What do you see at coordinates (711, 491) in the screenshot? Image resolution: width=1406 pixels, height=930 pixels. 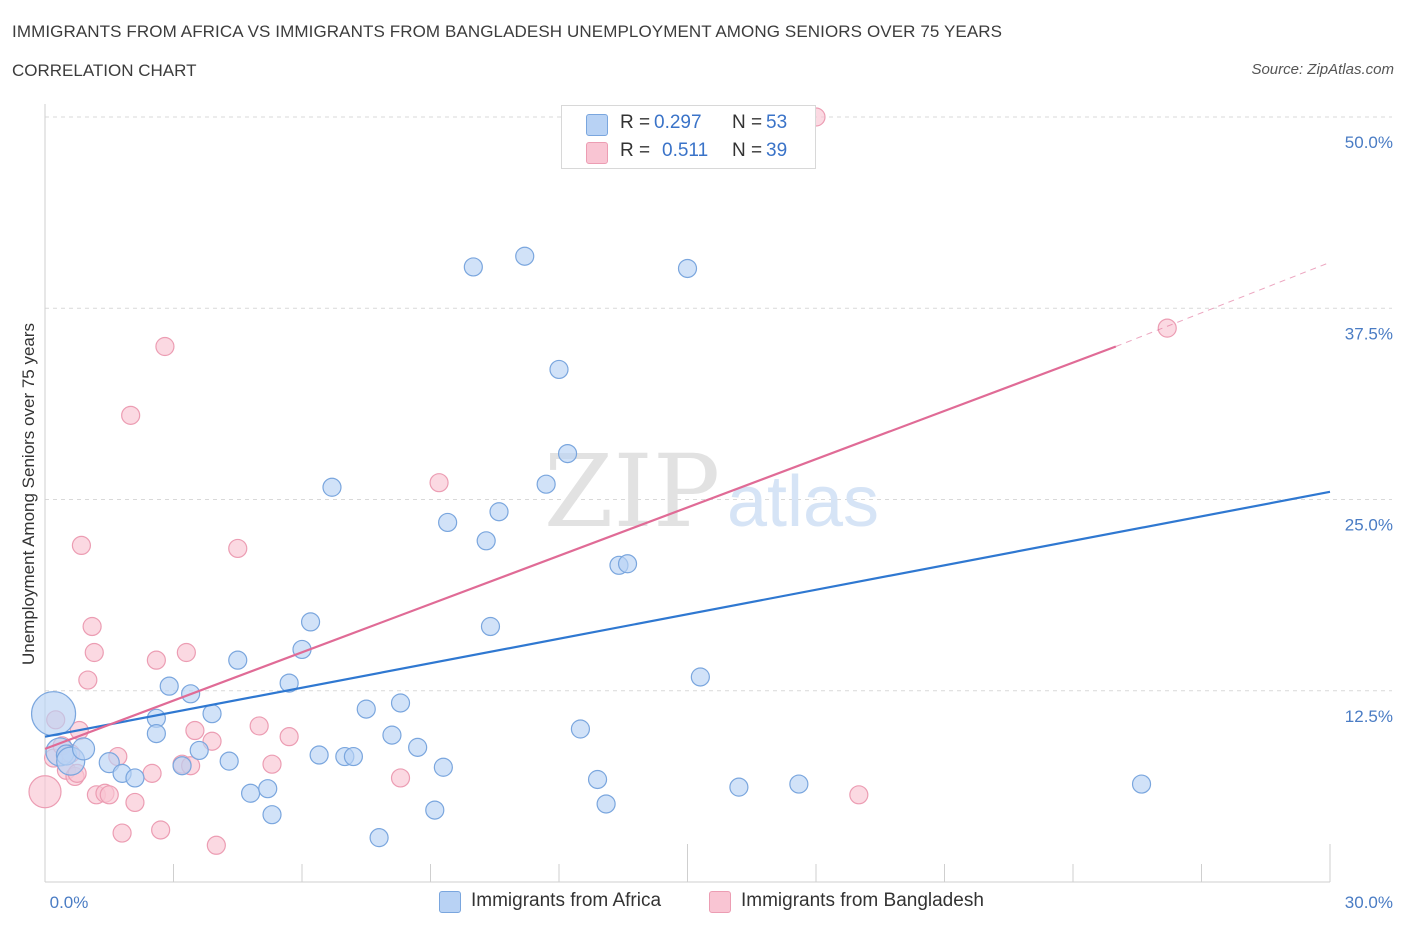 I see `watermark: ZIP atlas` at bounding box center [711, 491].